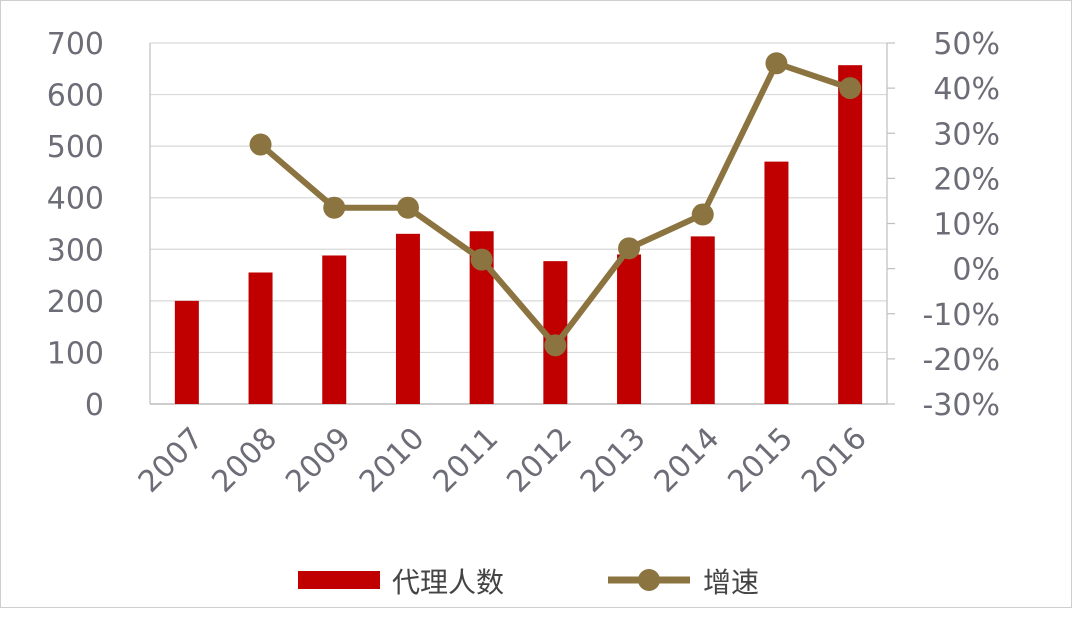 This screenshot has height=617, width=1080. Describe the element at coordinates (731, 582) in the screenshot. I see `legend-label-growth: 增速` at that location.